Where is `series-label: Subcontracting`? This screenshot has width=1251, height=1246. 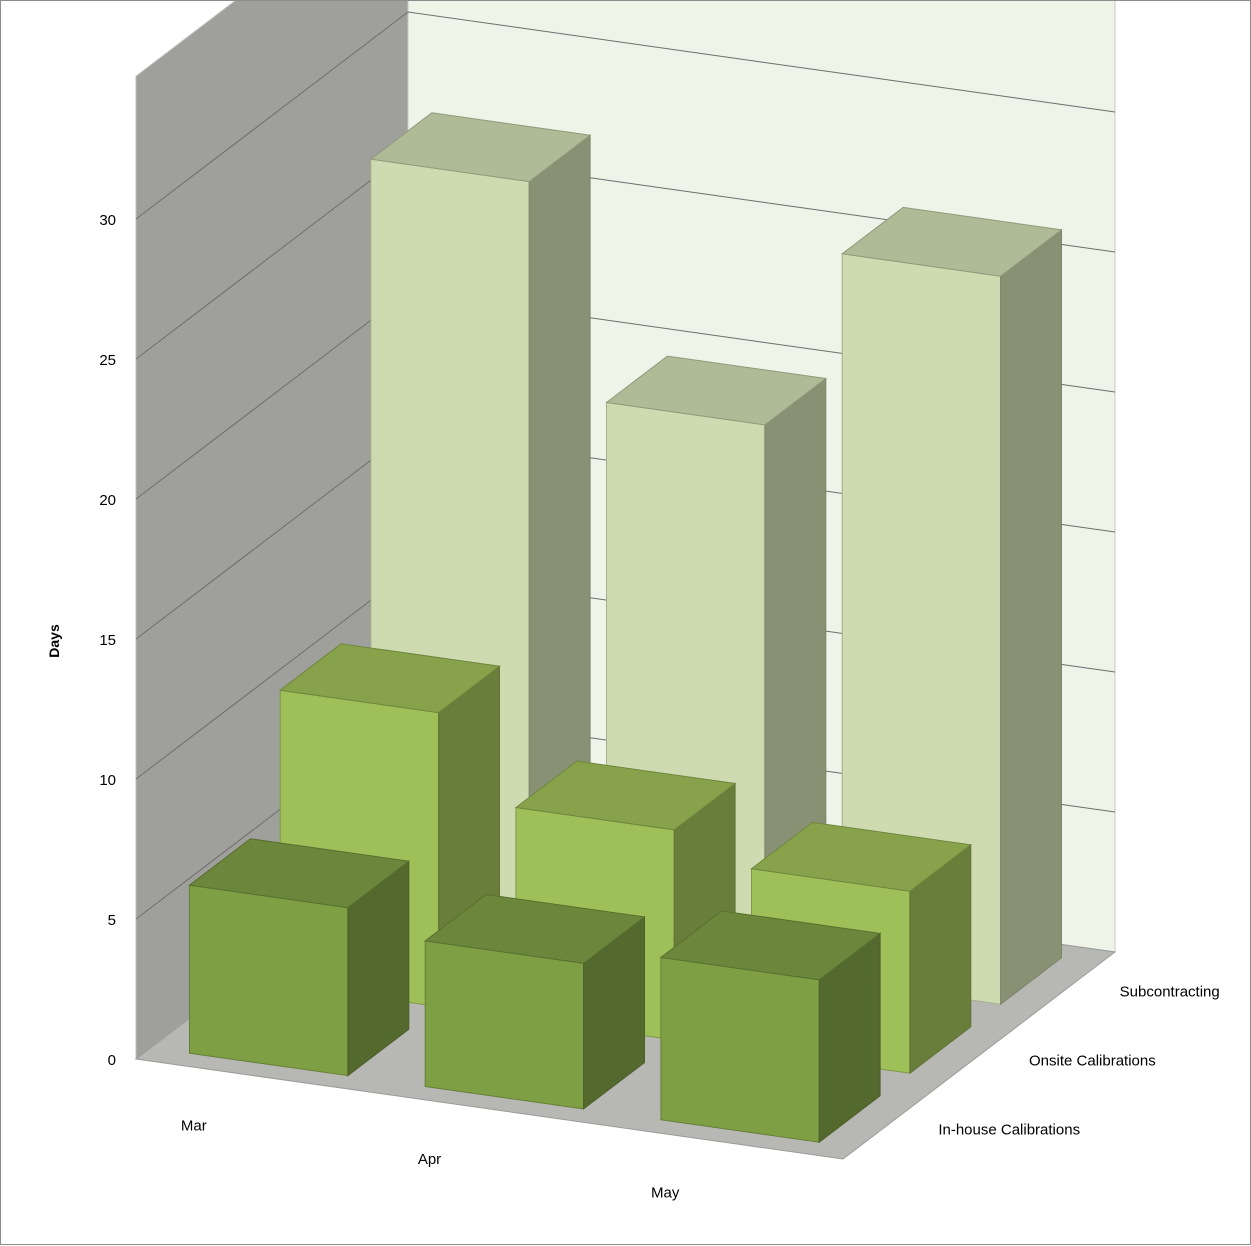 series-label: Subcontracting is located at coordinates (1170, 992).